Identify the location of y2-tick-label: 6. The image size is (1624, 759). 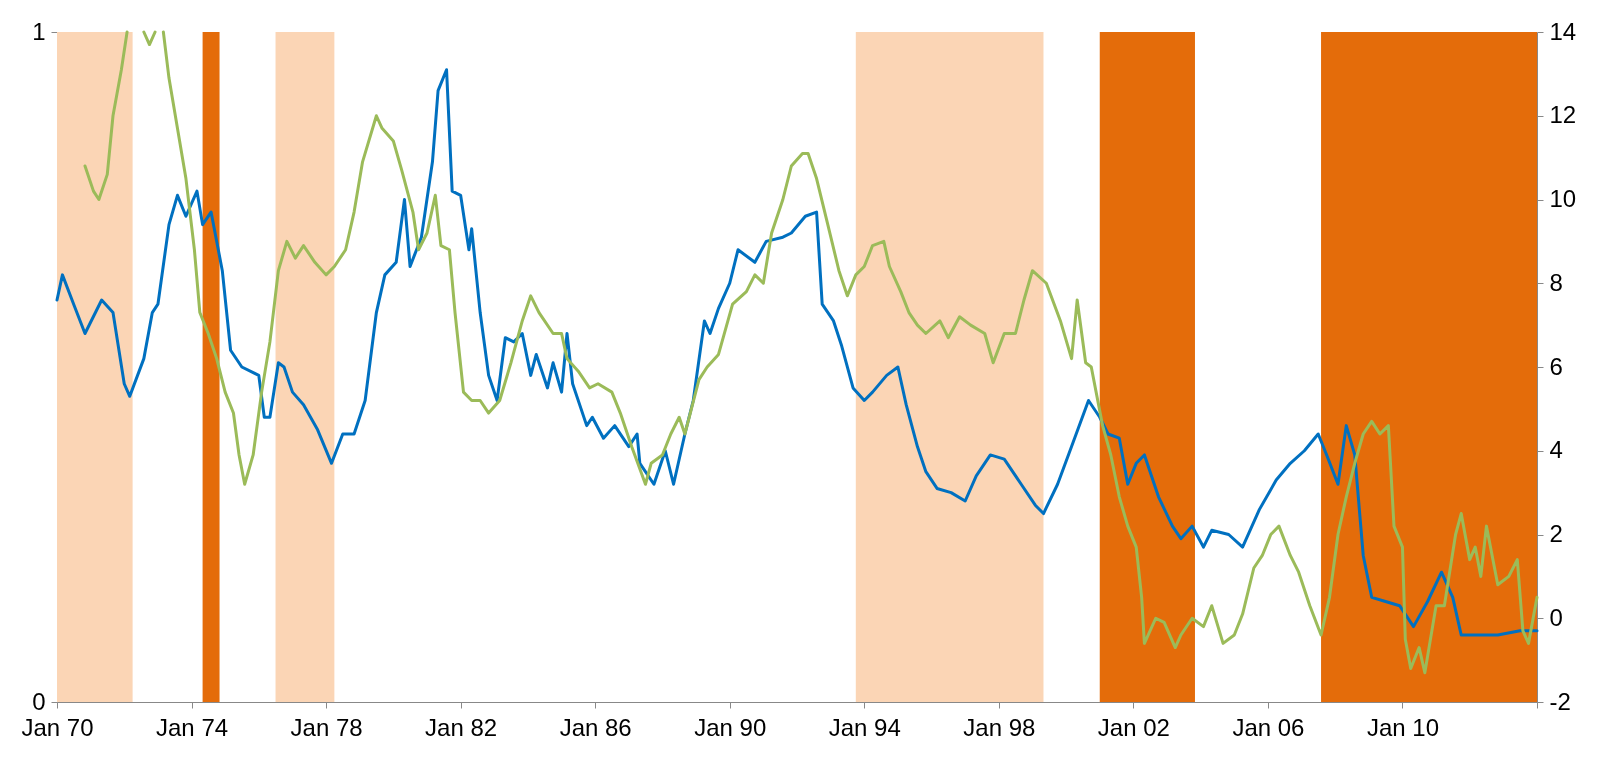
(1556, 366).